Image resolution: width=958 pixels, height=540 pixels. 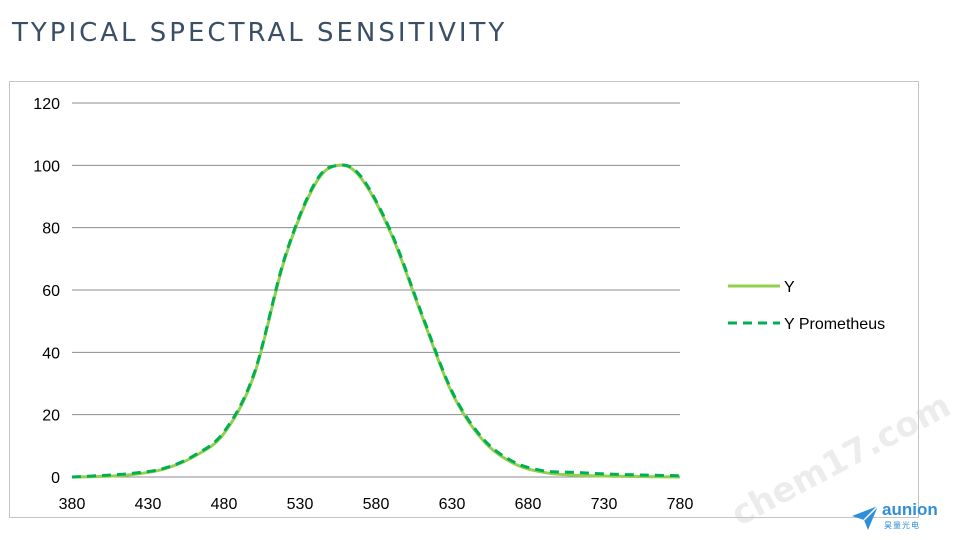 I want to click on y-tick-label: 20, so click(x=51, y=416).